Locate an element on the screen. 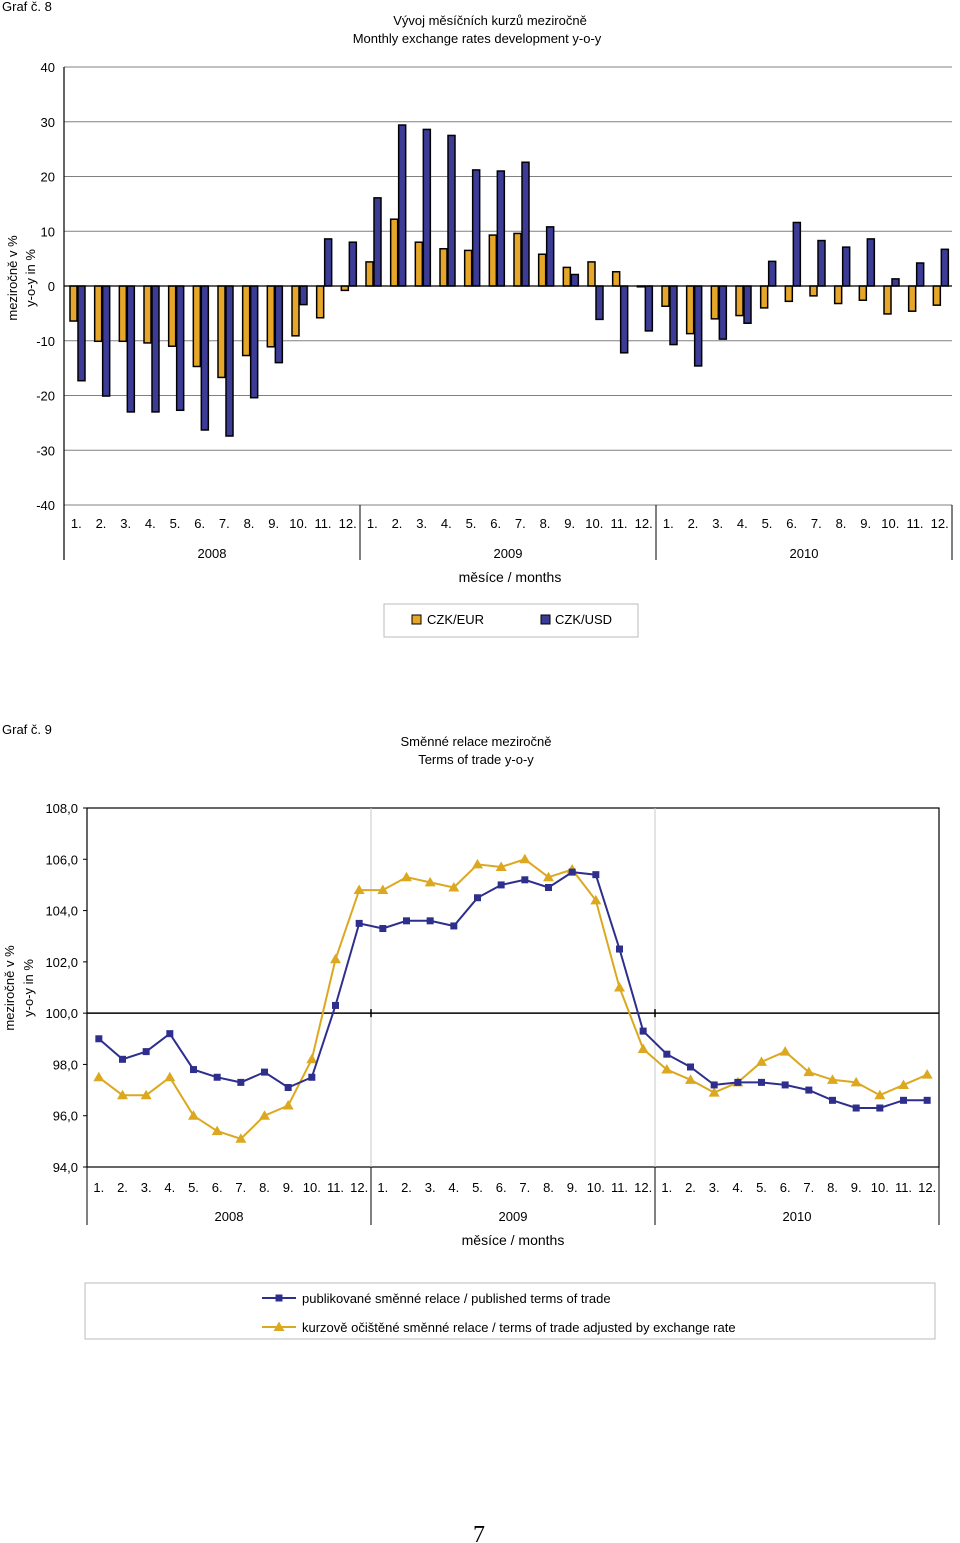 This screenshot has width=960, height=1543. x-tick-label: 8. is located at coordinates (832, 1187).